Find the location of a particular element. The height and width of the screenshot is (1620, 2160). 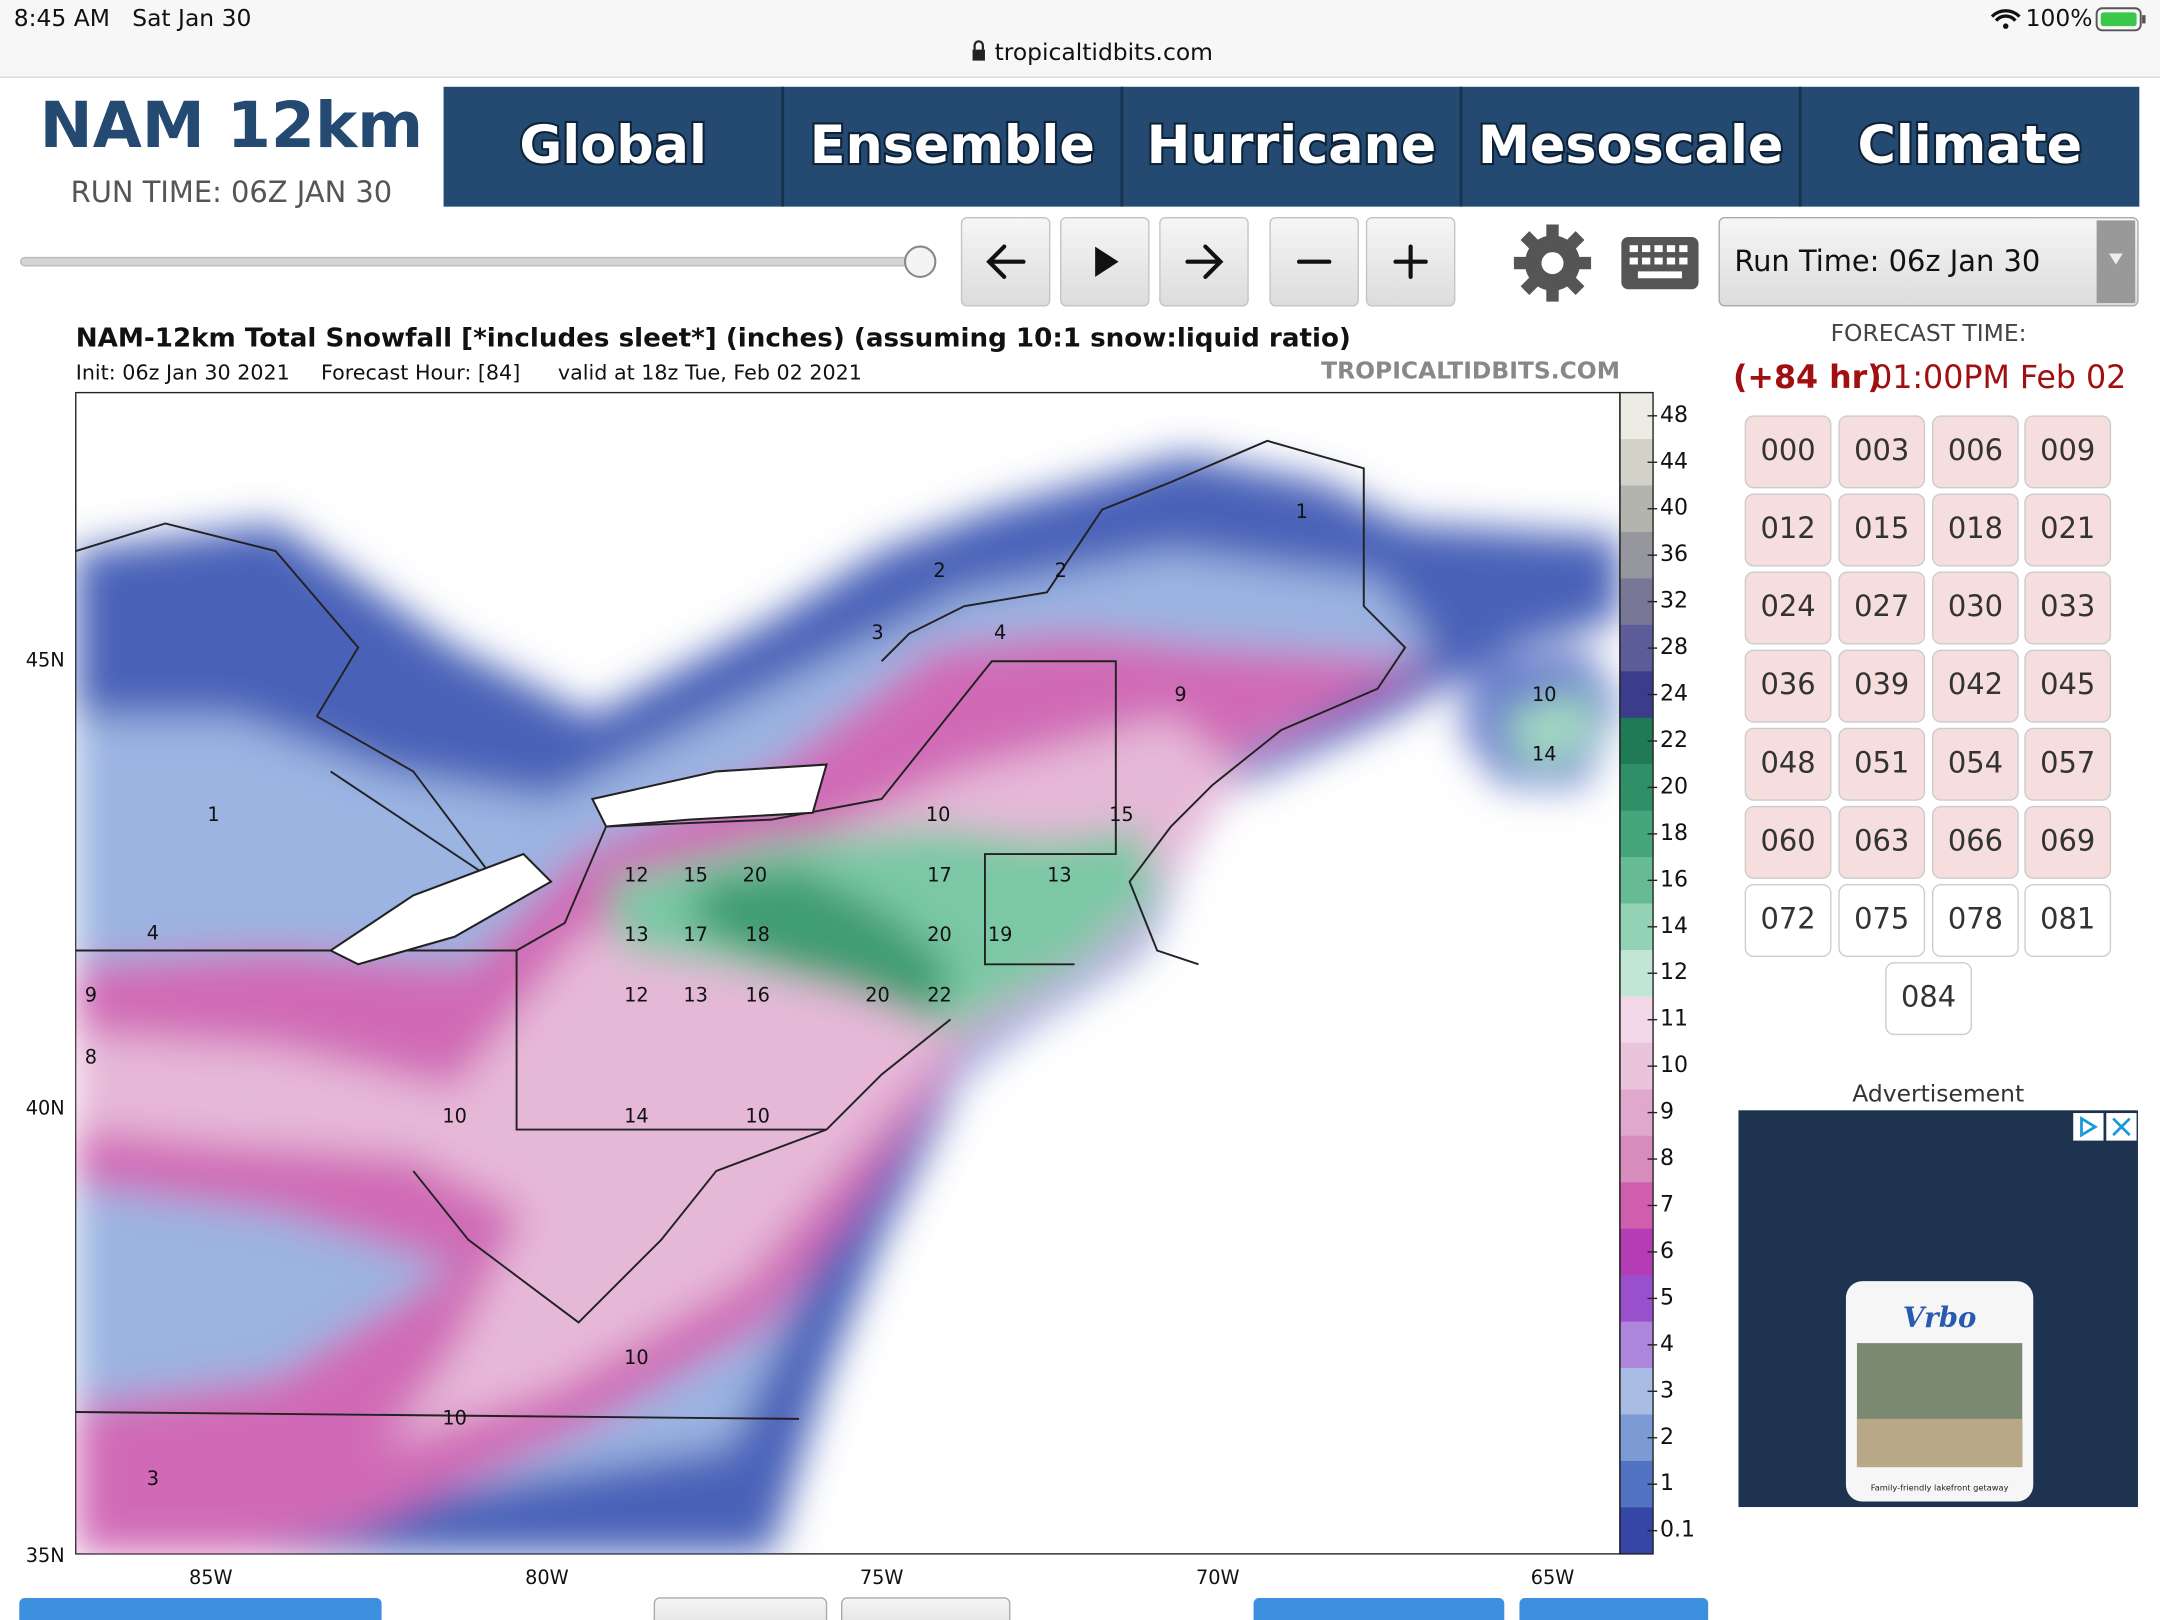

hour-label: 027 is located at coordinates (1881, 606).